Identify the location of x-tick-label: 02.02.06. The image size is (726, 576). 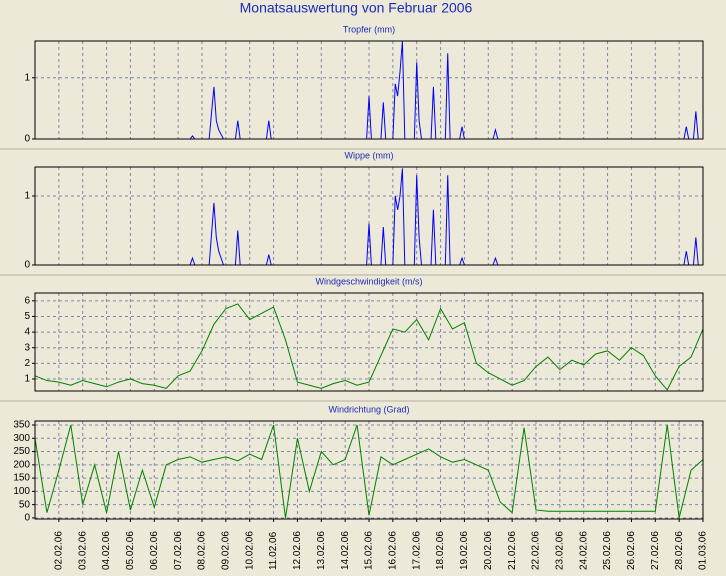
(58, 550).